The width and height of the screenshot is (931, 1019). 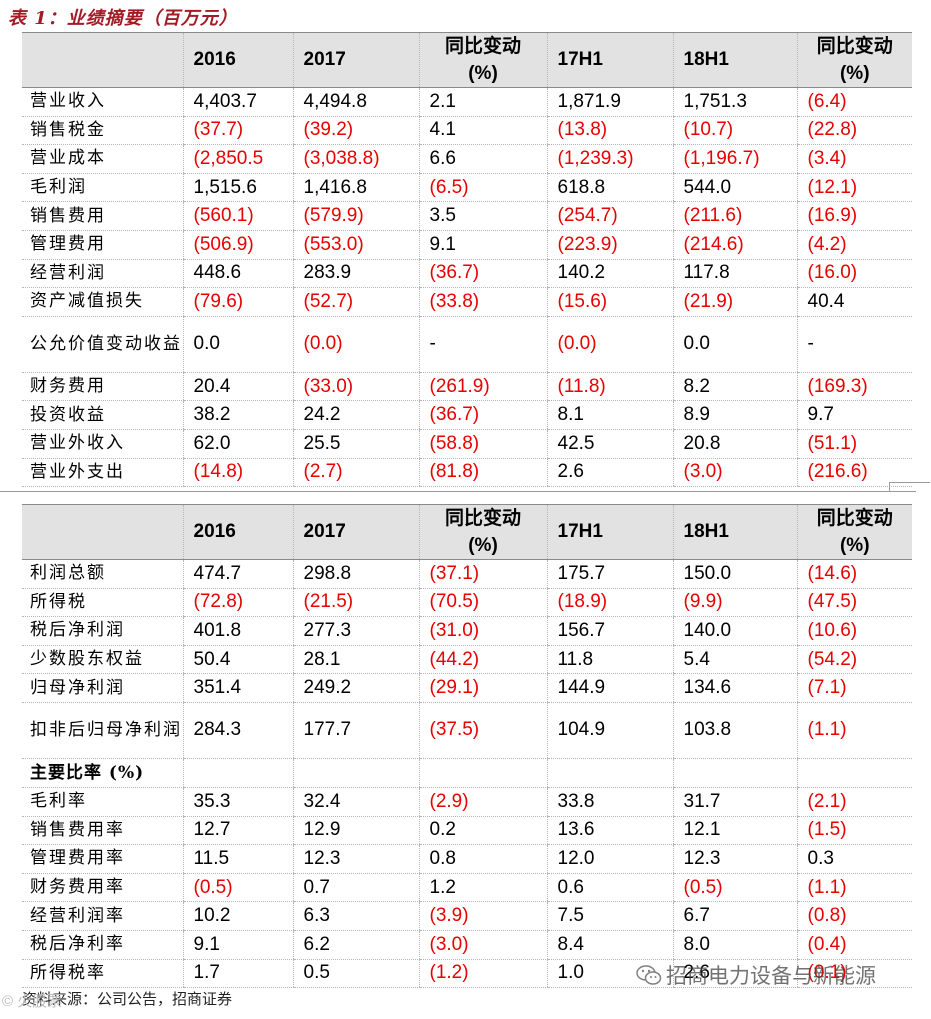 What do you see at coordinates (102, 387) in the screenshot?
I see `row-label: 财务费用` at bounding box center [102, 387].